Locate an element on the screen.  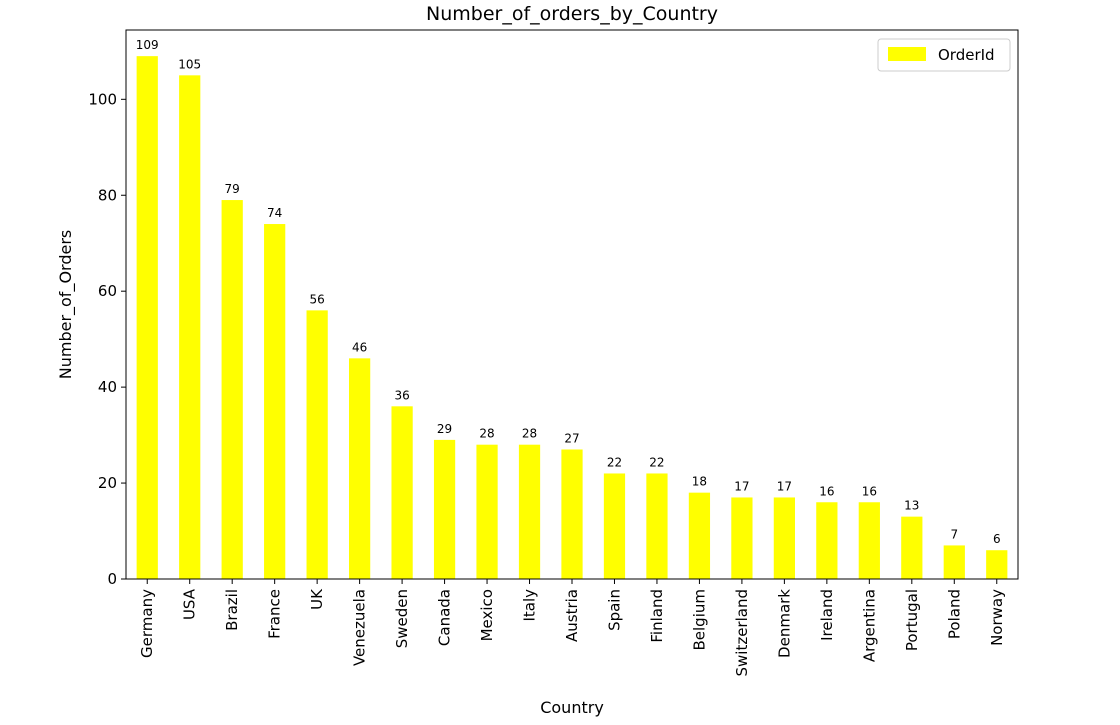
x-tick-label: Spain is located at coordinates (614, 610).